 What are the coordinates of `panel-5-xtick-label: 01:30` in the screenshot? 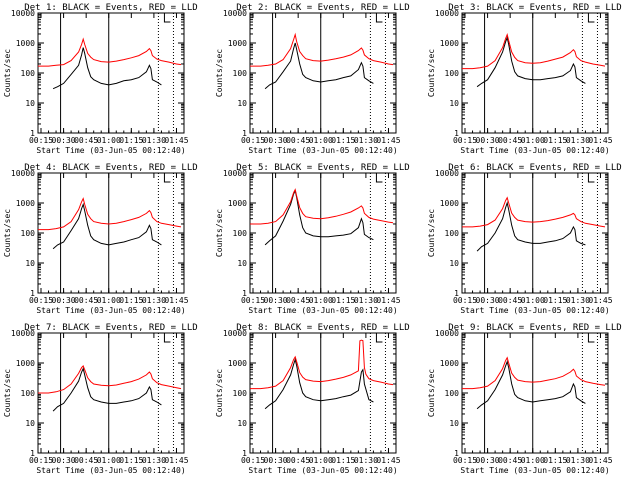 It's located at (366, 300).